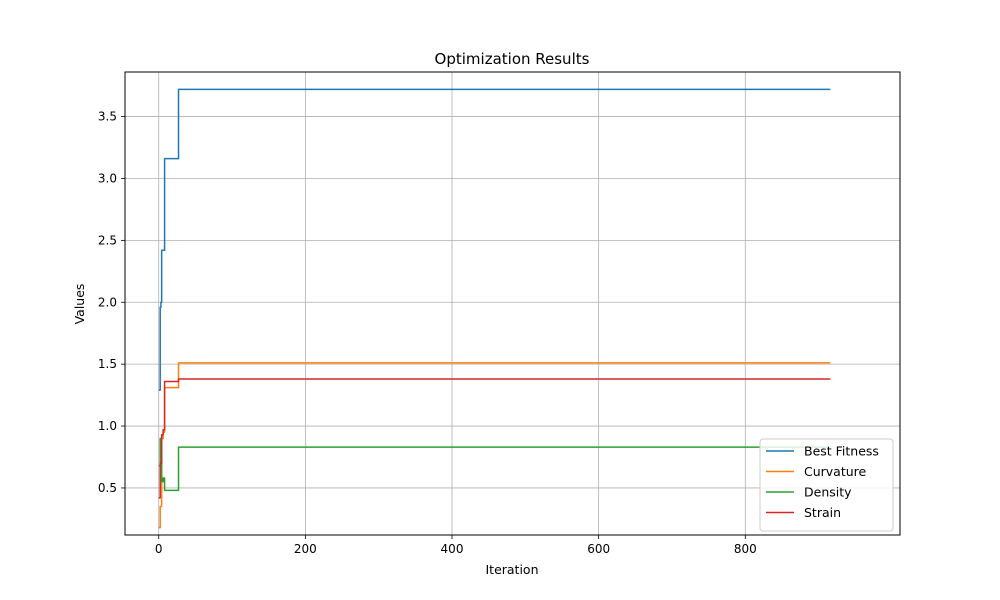 This screenshot has width=1000, height=600. What do you see at coordinates (835, 471) in the screenshot?
I see `legend-label-curvature: Curvature` at bounding box center [835, 471].